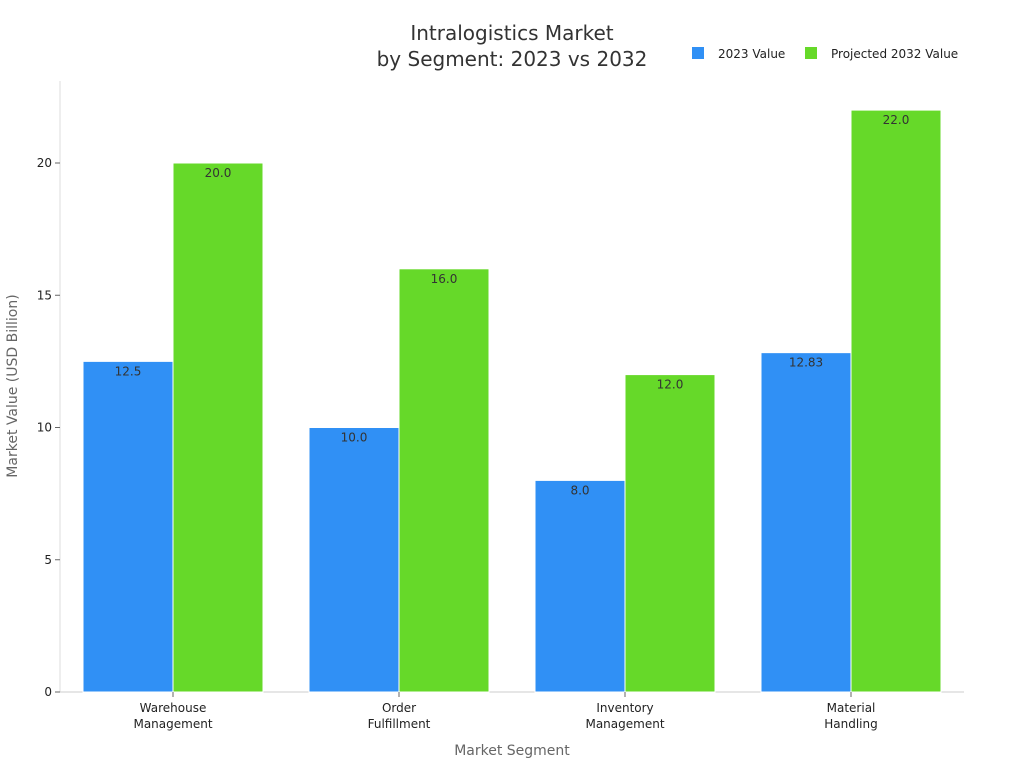 The image size is (1024, 768). I want to click on bar-value-label: 20.0, so click(218, 173).